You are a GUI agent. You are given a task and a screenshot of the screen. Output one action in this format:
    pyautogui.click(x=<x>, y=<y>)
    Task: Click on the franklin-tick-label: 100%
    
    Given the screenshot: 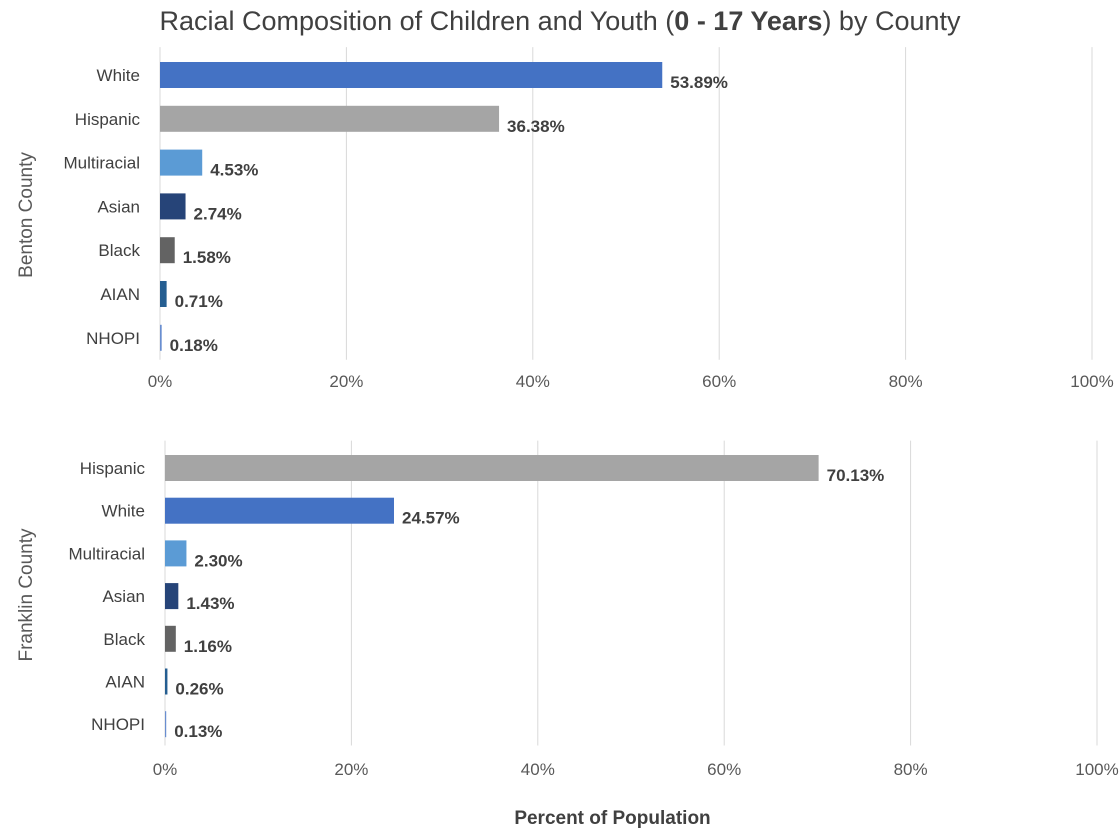 What is the action you would take?
    pyautogui.click(x=1096, y=769)
    